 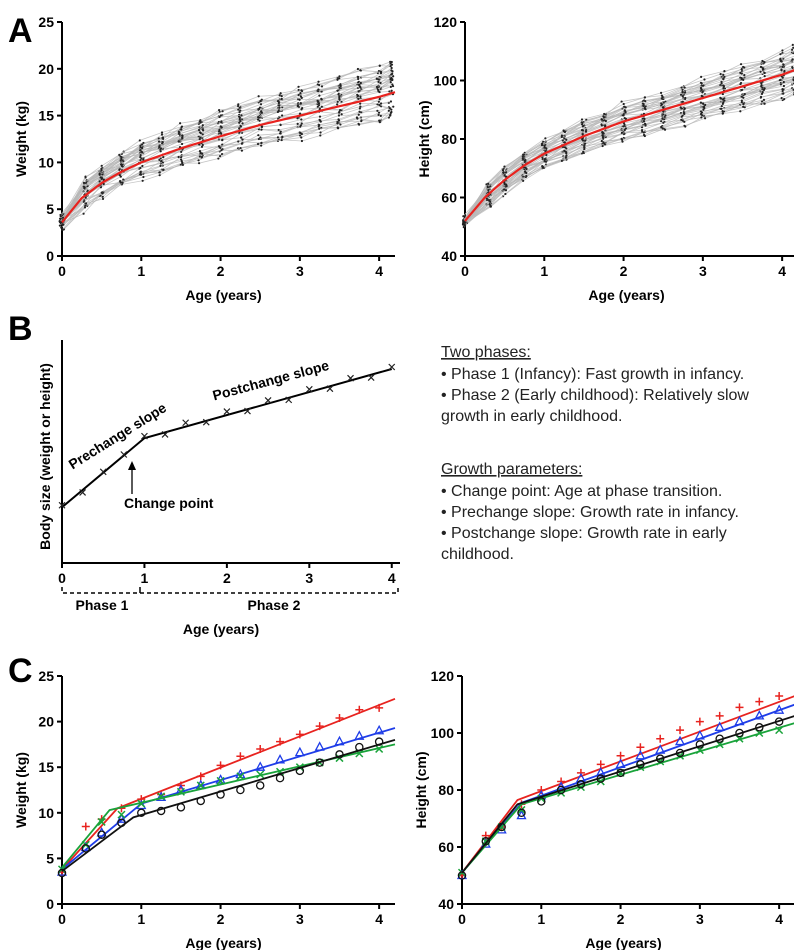 I want to click on c-weight-fit-line, so click(x=228, y=806).